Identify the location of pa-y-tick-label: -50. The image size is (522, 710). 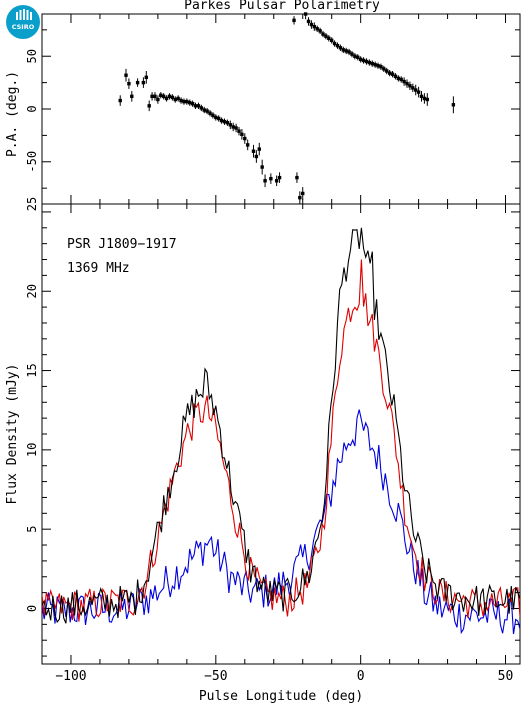
(32, 162).